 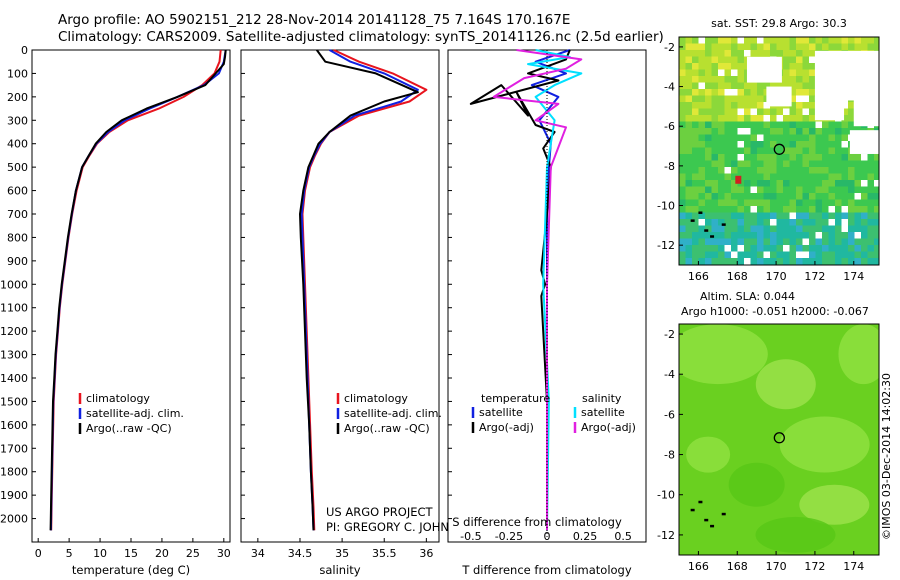 What do you see at coordinates (17, 191) in the screenshot?
I see `depth-tick-label: 600` at bounding box center [17, 191].